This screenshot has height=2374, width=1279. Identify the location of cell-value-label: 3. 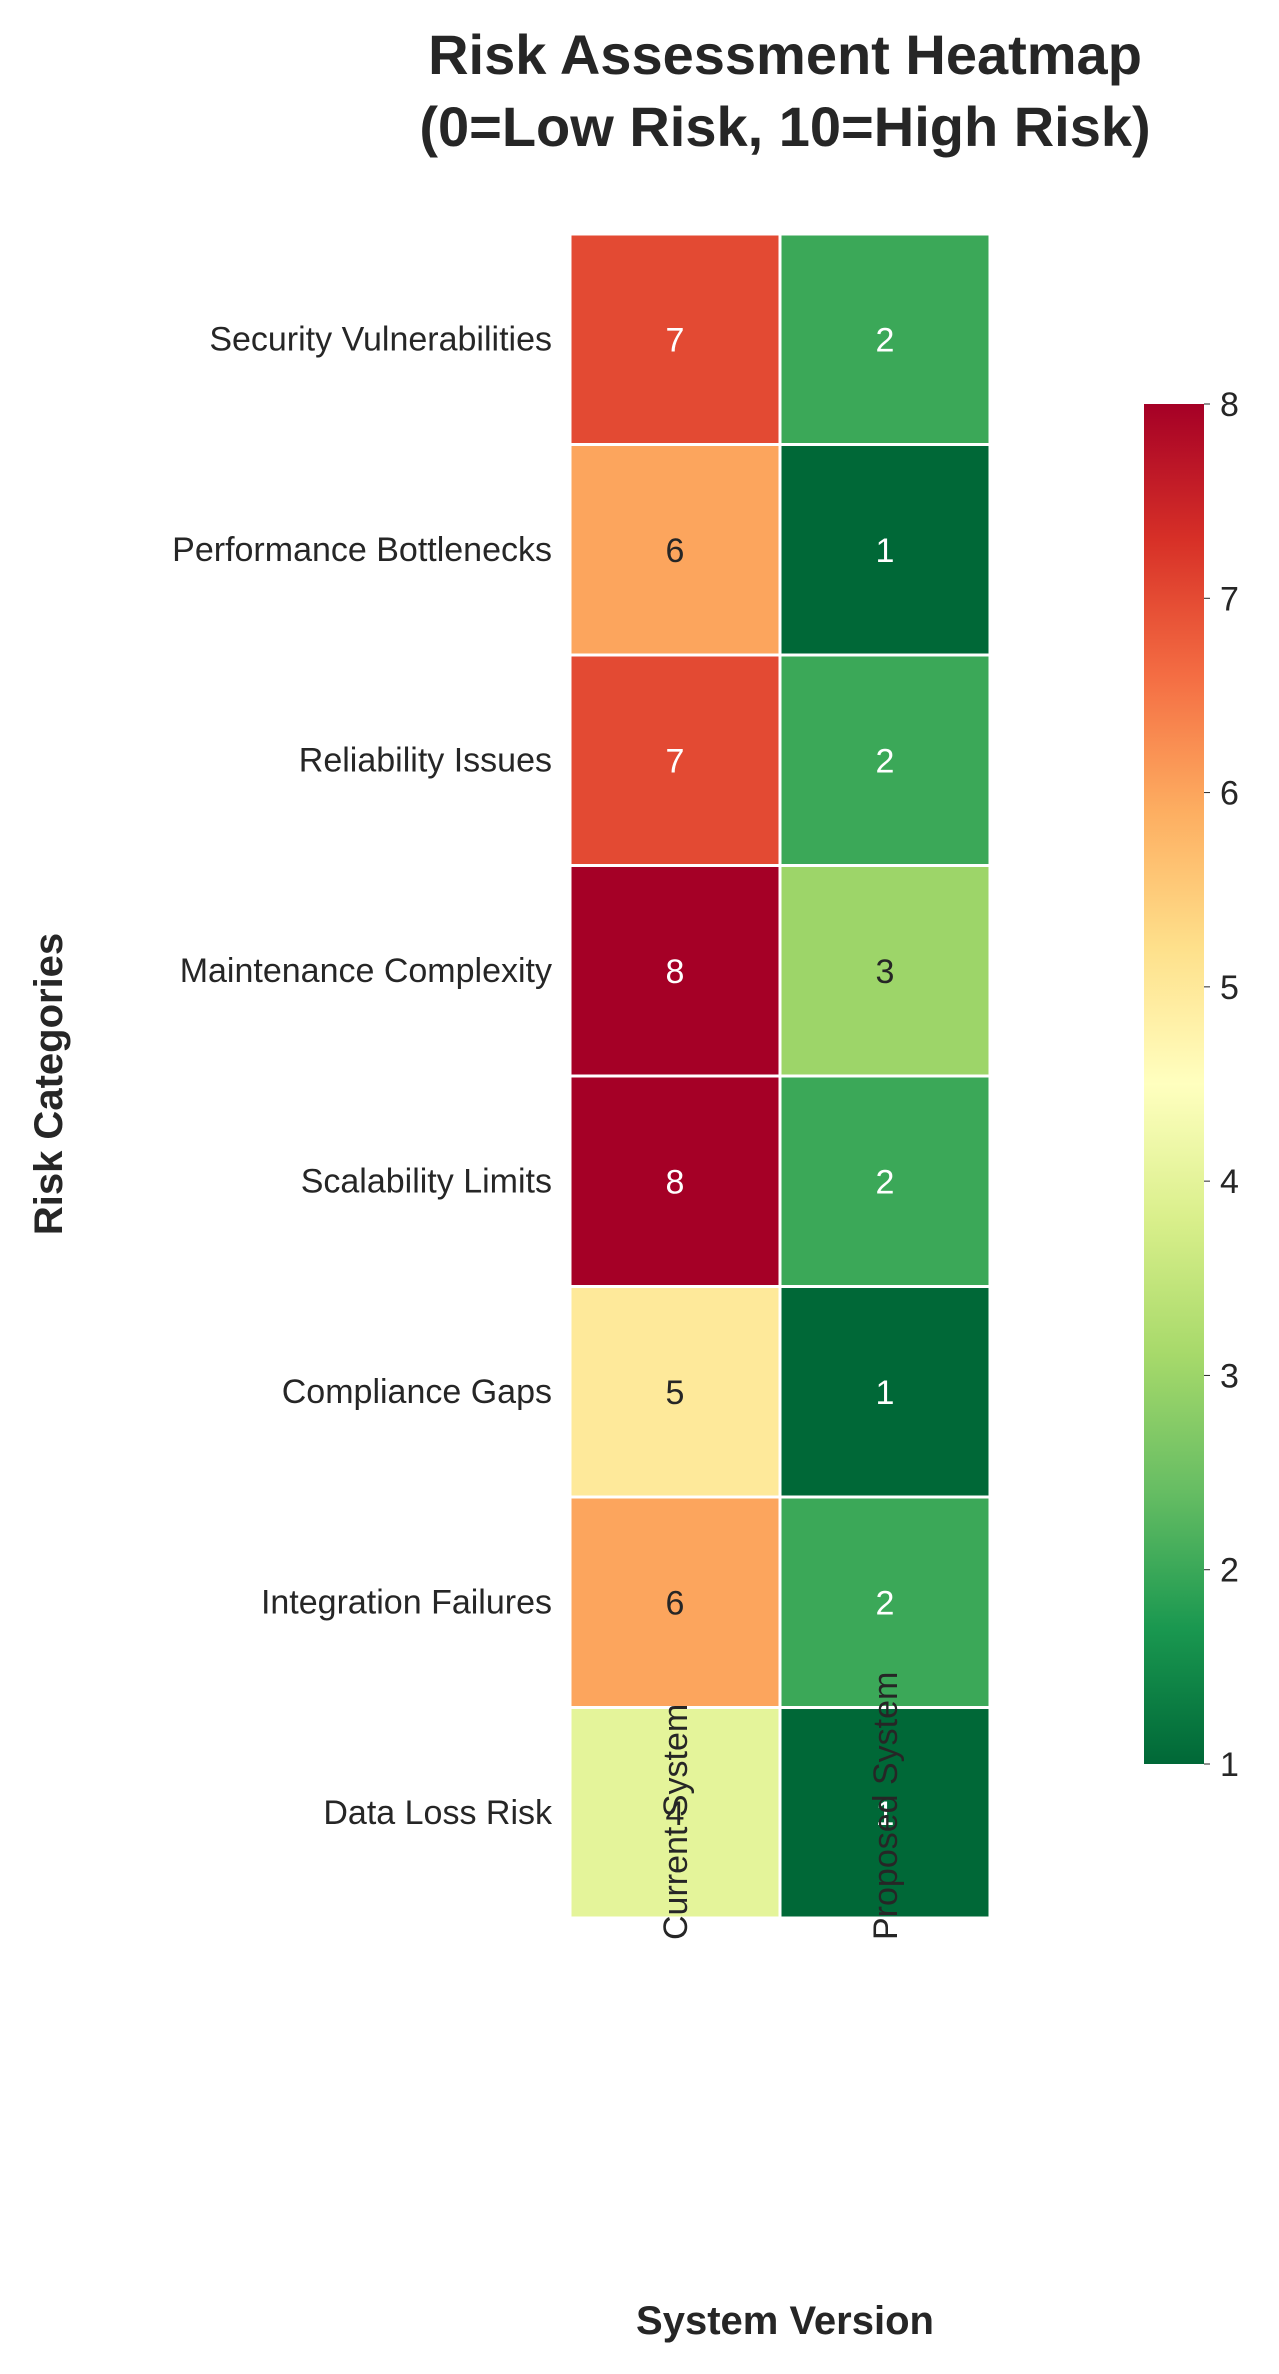
(885, 972).